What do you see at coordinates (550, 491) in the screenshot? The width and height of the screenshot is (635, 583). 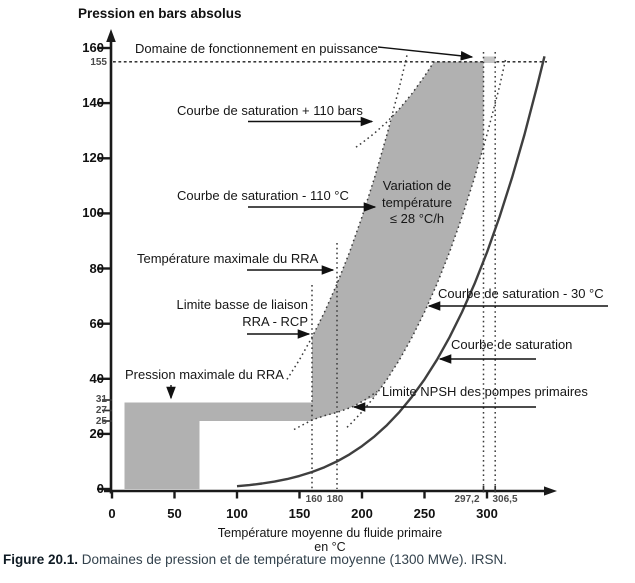 I see `x-axis-arrowhead` at bounding box center [550, 491].